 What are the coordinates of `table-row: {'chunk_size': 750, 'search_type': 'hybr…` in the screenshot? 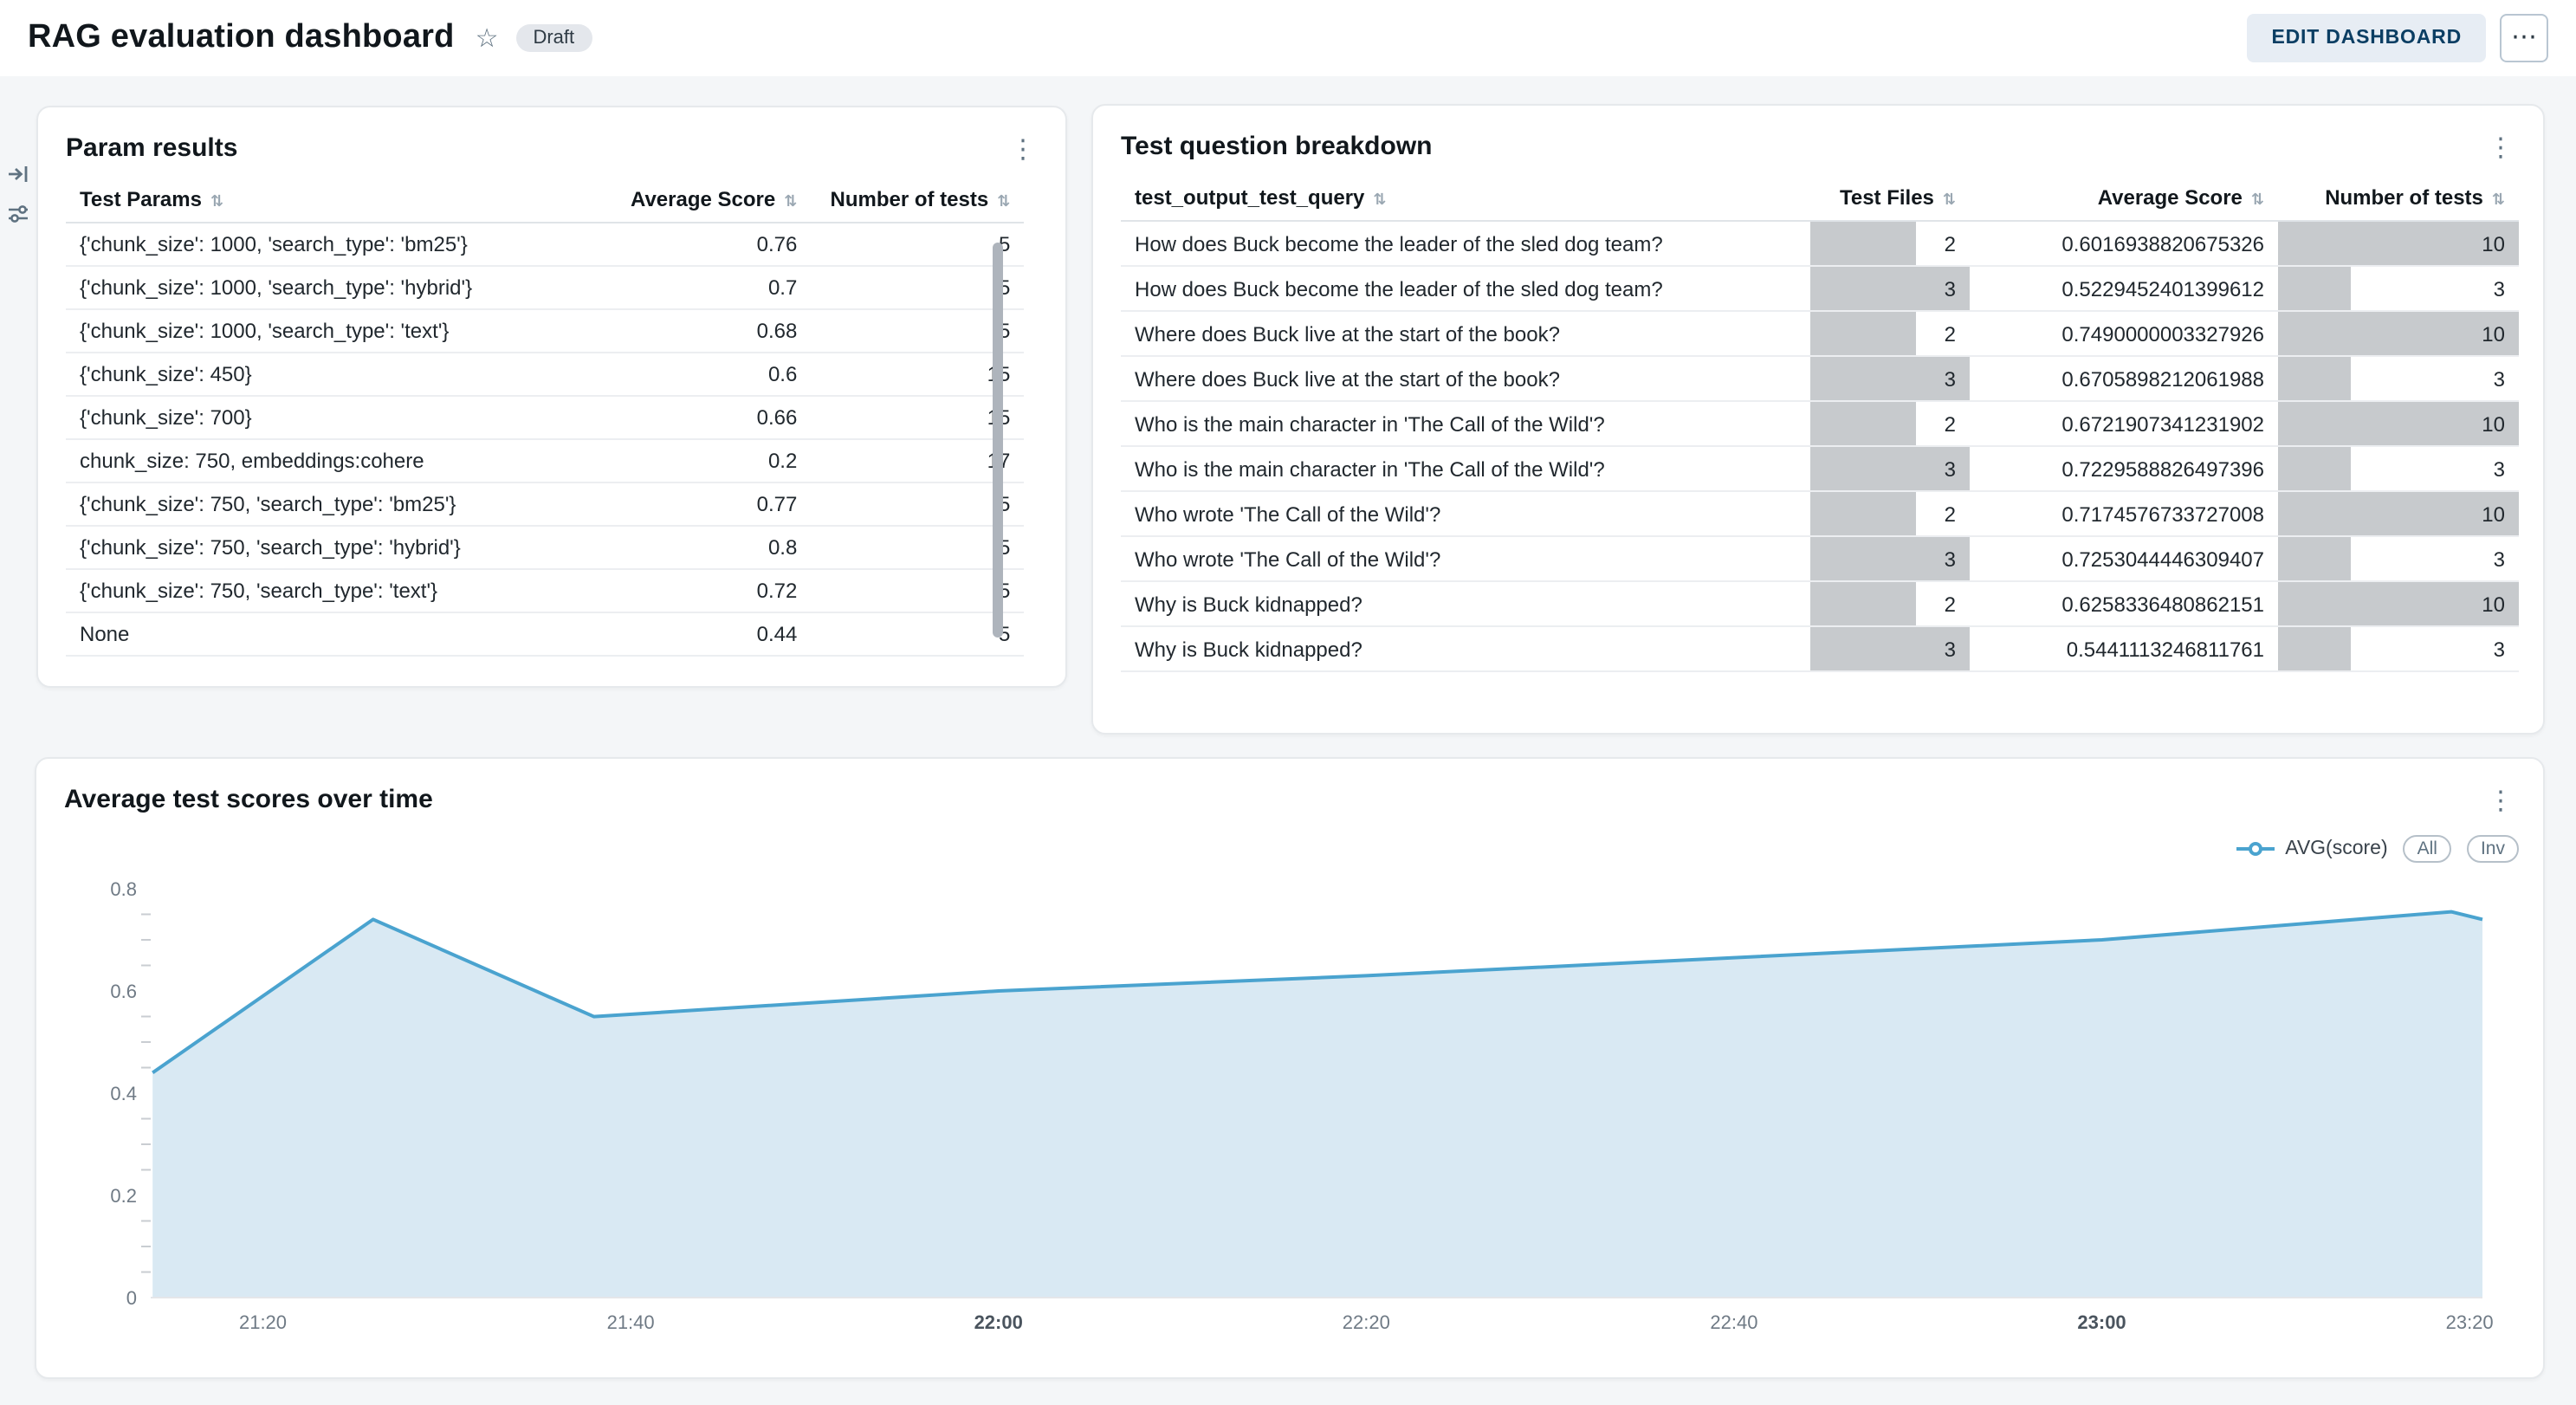 It's located at (545, 548).